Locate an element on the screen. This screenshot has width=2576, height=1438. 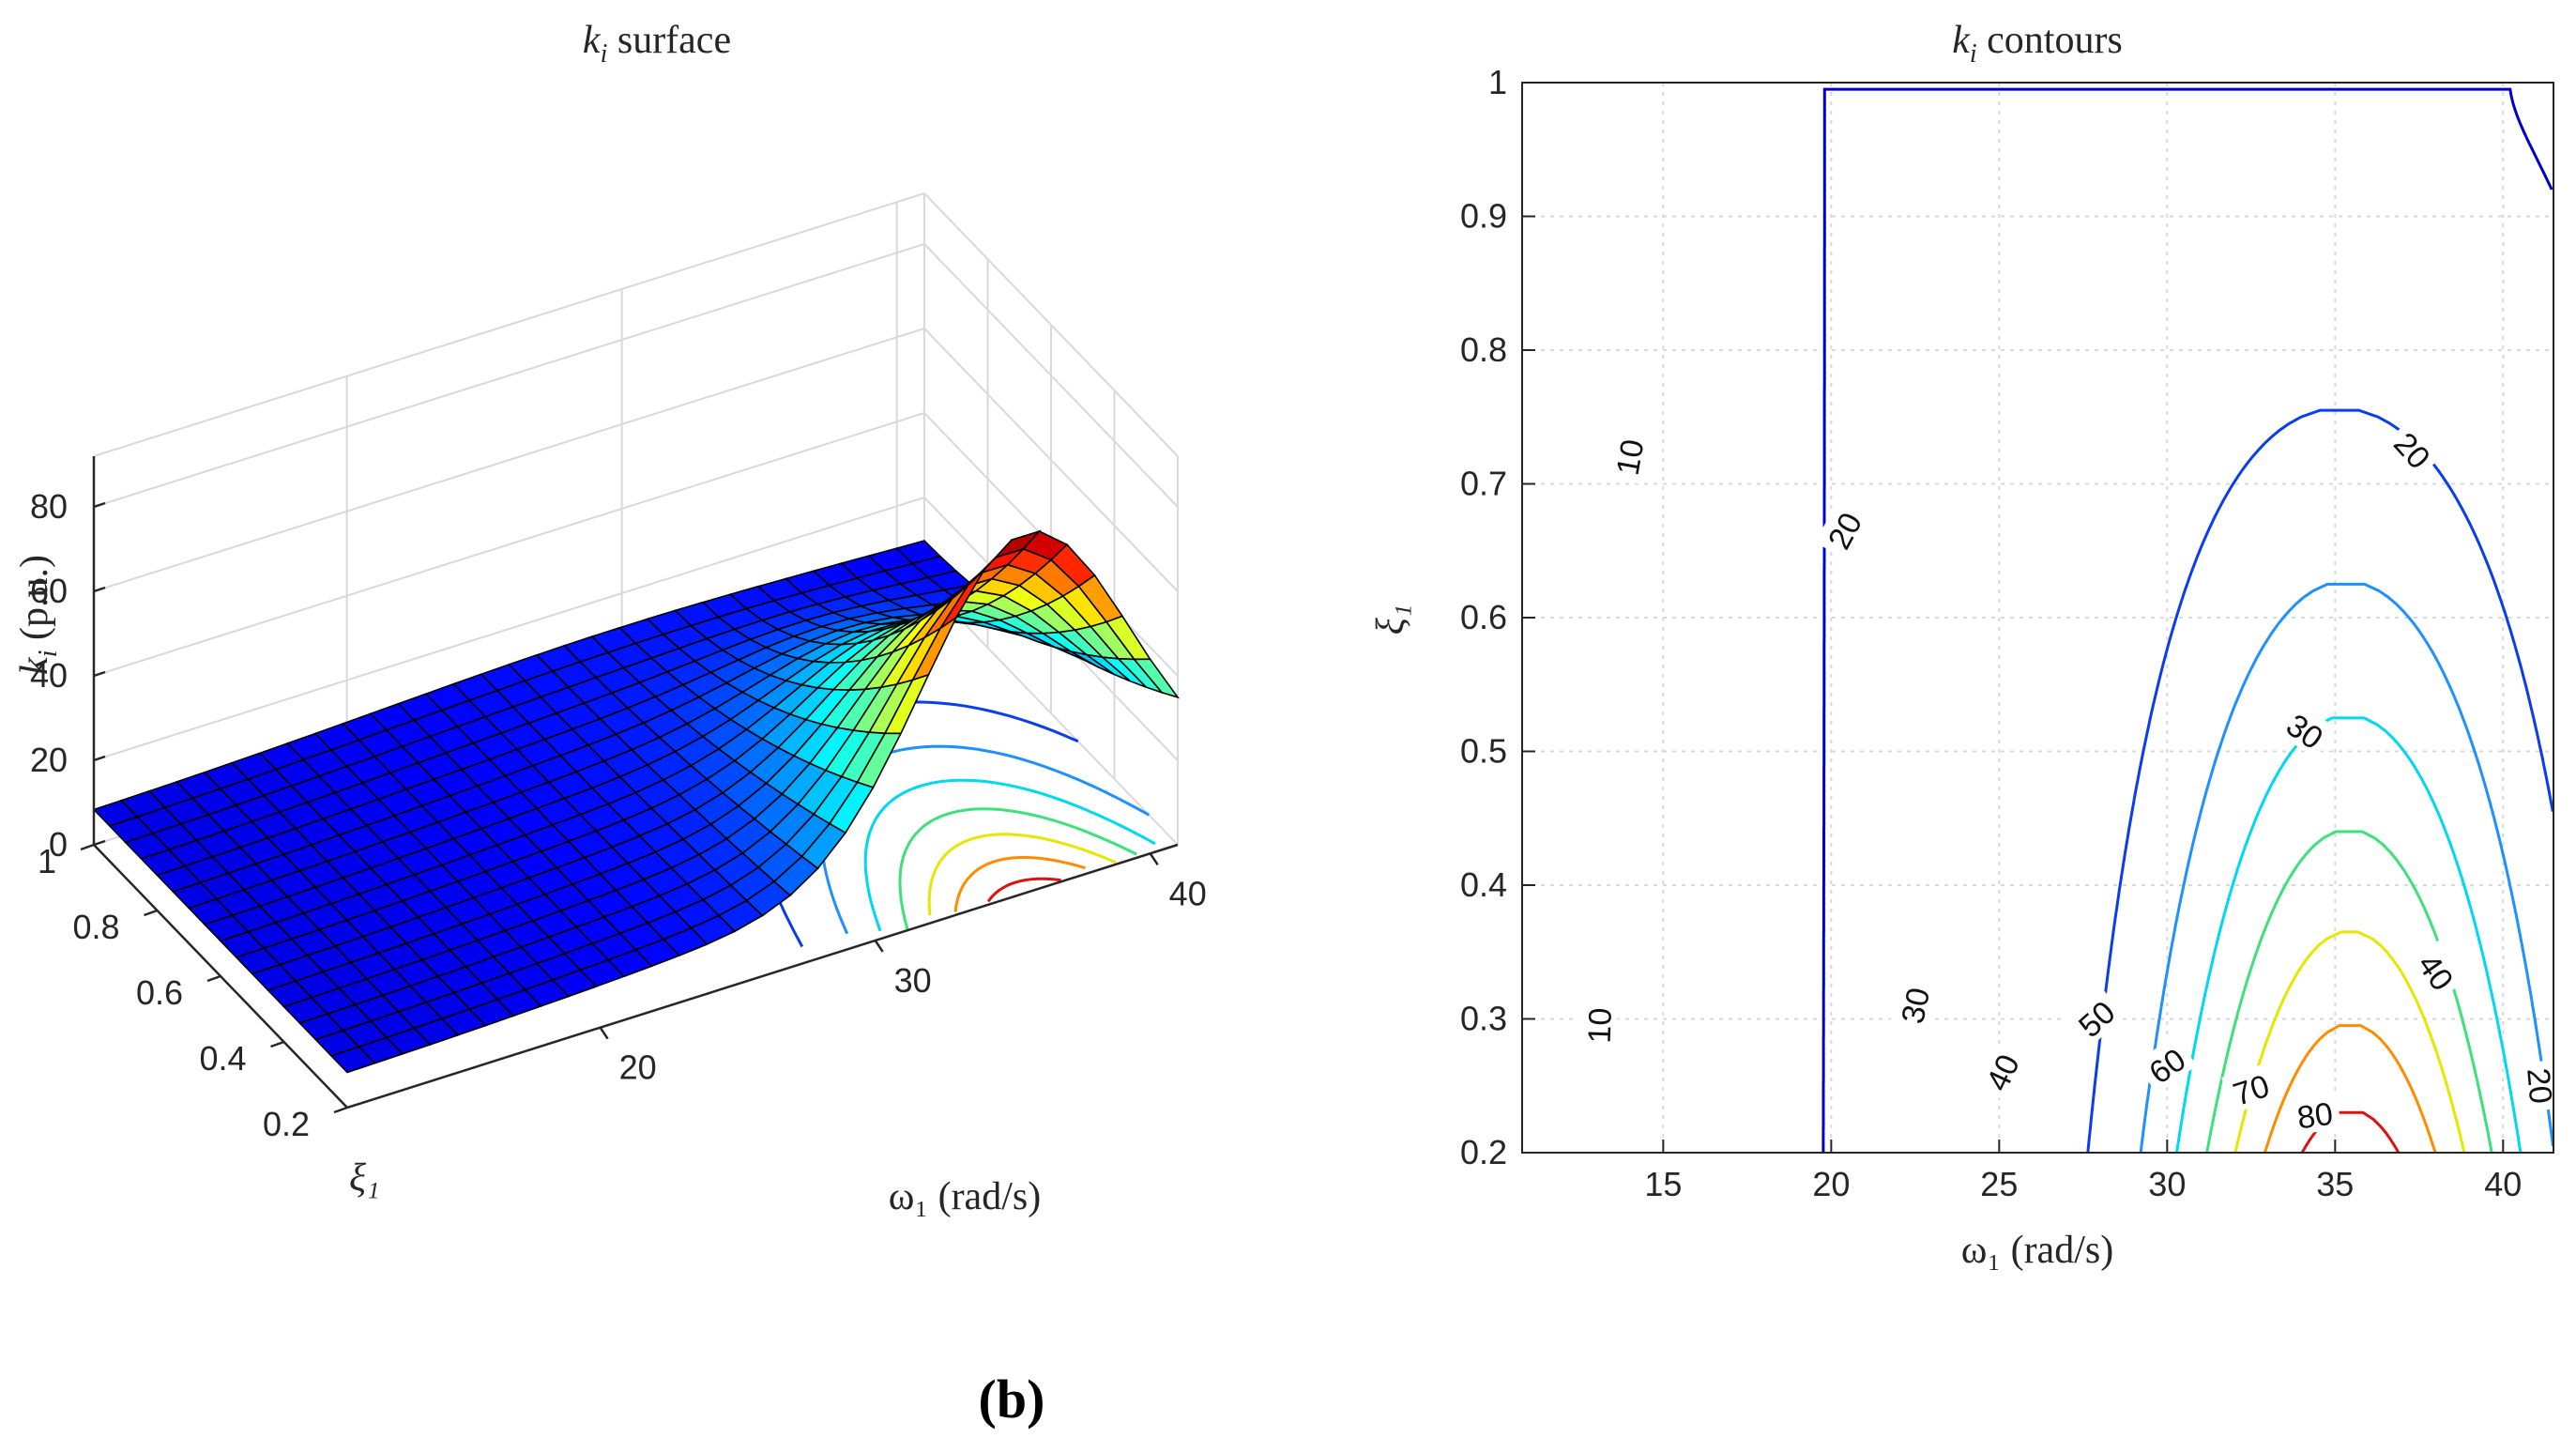
surface-xlabel: ω₁ (rad/s) is located at coordinates (965, 1196).